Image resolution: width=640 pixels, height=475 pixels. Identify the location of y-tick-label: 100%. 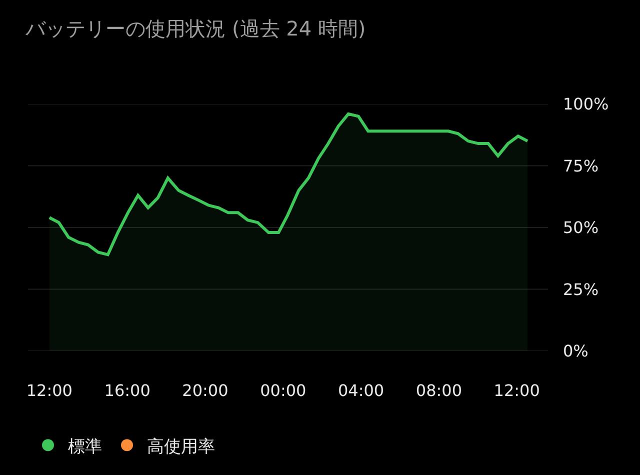
(586, 104).